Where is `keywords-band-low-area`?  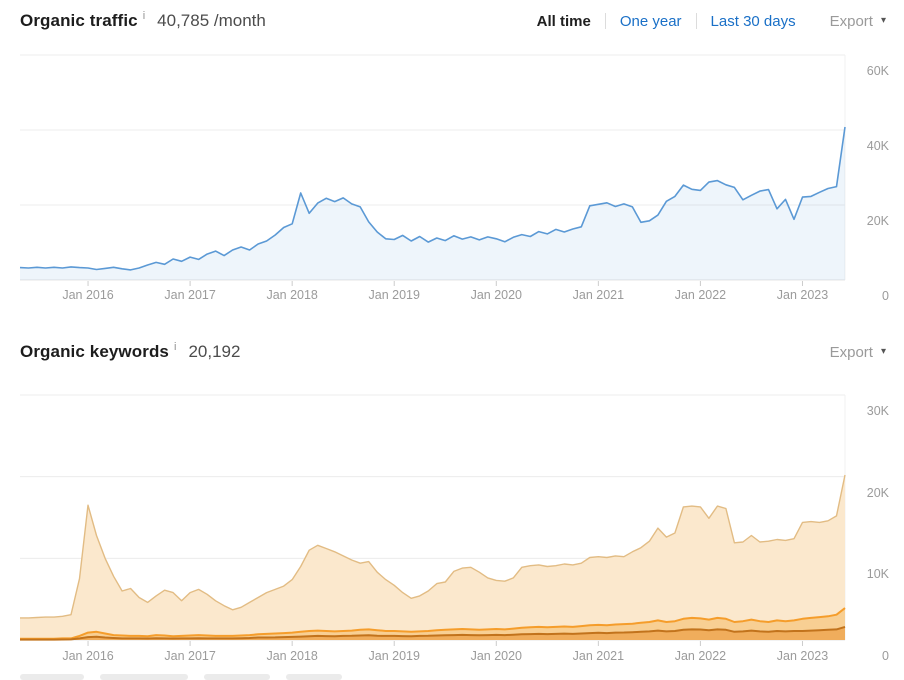
keywords-band-low-area is located at coordinates (432, 633).